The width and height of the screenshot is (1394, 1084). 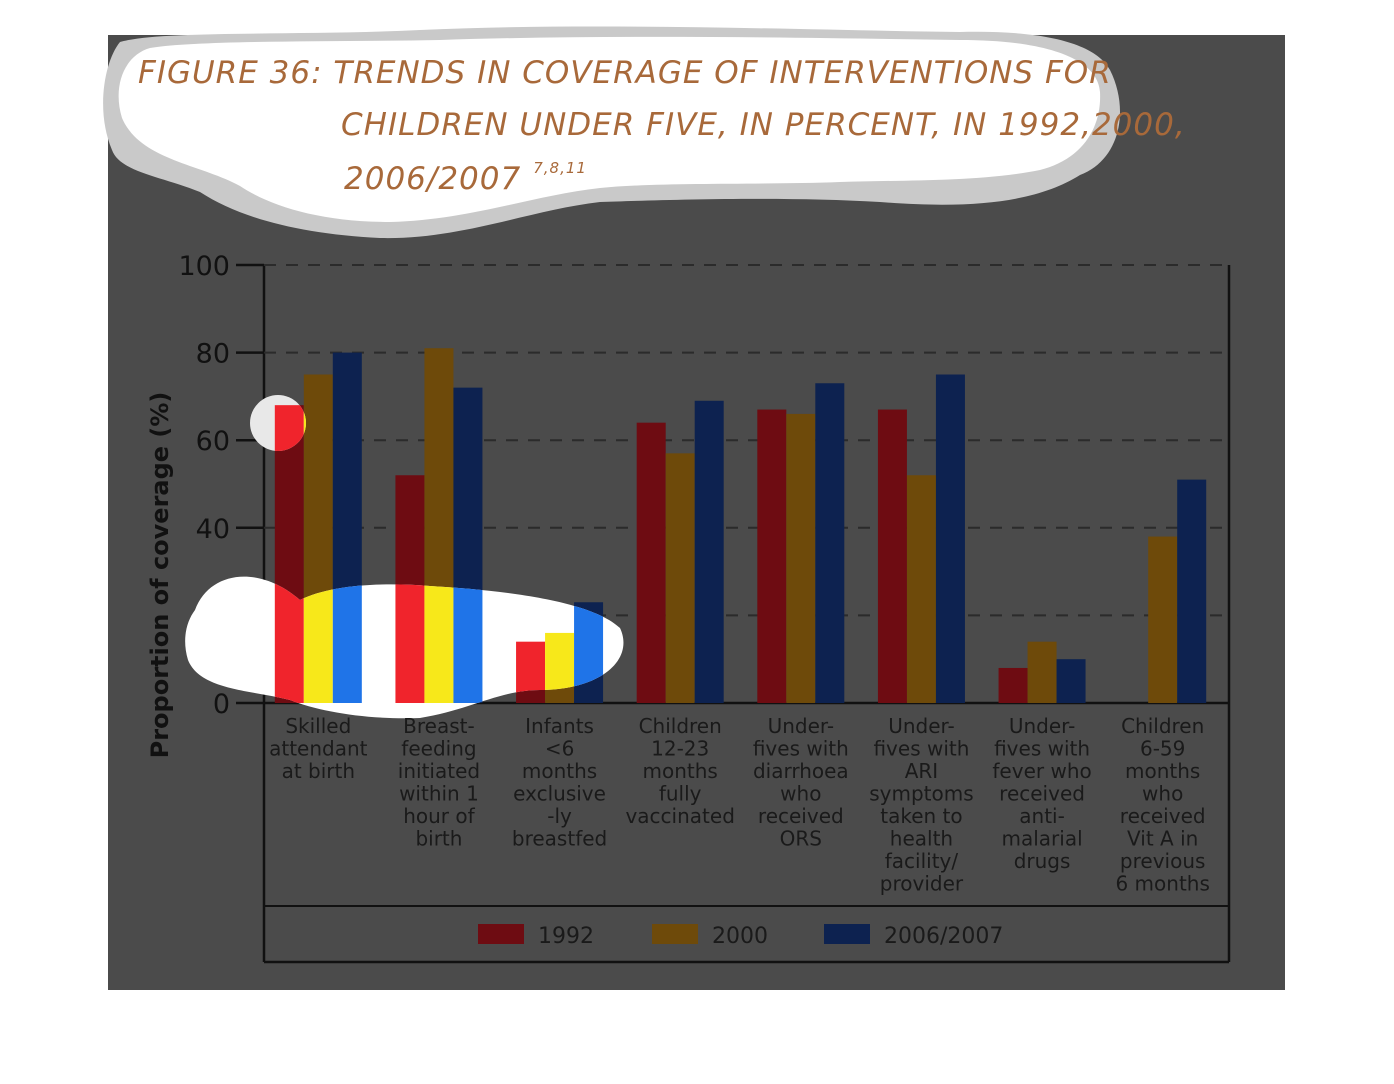 I want to click on x-category-label-line: health, so click(x=921, y=839).